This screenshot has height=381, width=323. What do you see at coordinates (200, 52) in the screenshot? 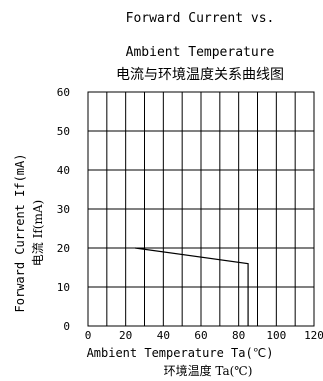
I see `chart-title-en-line2: Ambient Temperature` at bounding box center [200, 52].